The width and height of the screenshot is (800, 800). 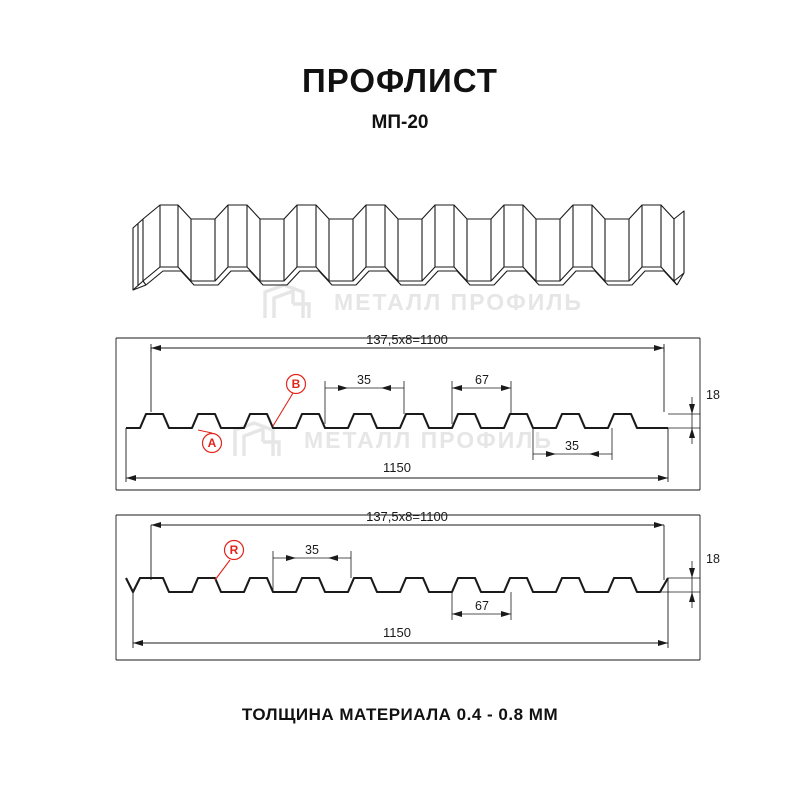 I want to click on dimension-height-2: 18, so click(x=713, y=559).